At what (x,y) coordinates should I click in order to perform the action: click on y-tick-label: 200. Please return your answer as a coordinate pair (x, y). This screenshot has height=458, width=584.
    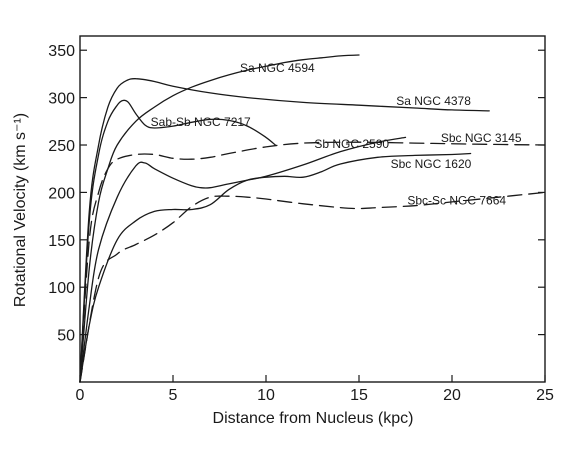
    Looking at the image, I should click on (61, 193).